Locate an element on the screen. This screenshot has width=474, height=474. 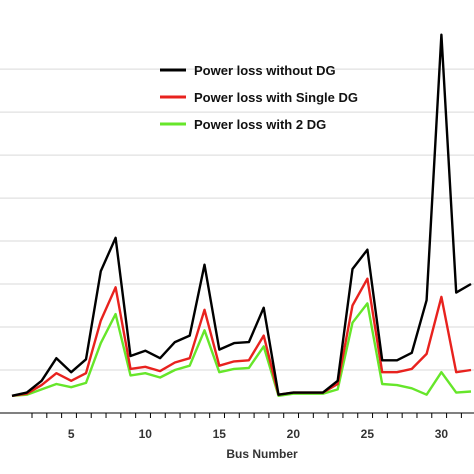
x-tick-group: 5 10 15 20 25 30 is located at coordinates (246, 427).